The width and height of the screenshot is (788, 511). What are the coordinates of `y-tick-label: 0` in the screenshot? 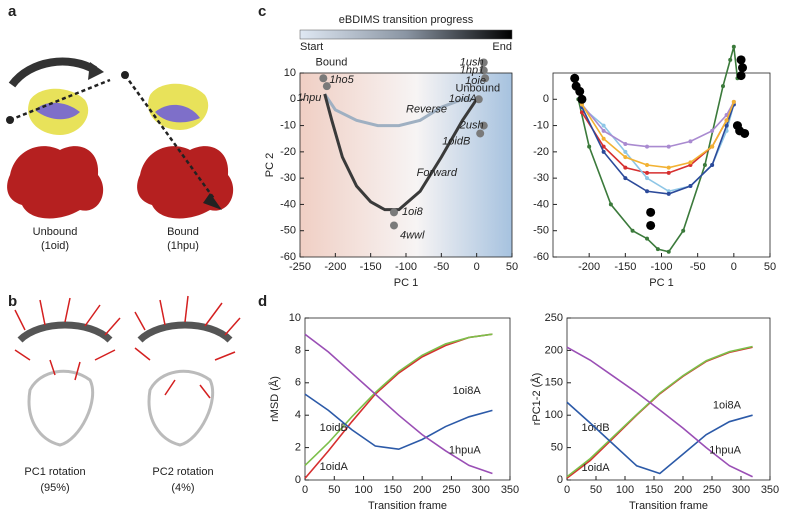 It's located at (546, 99).